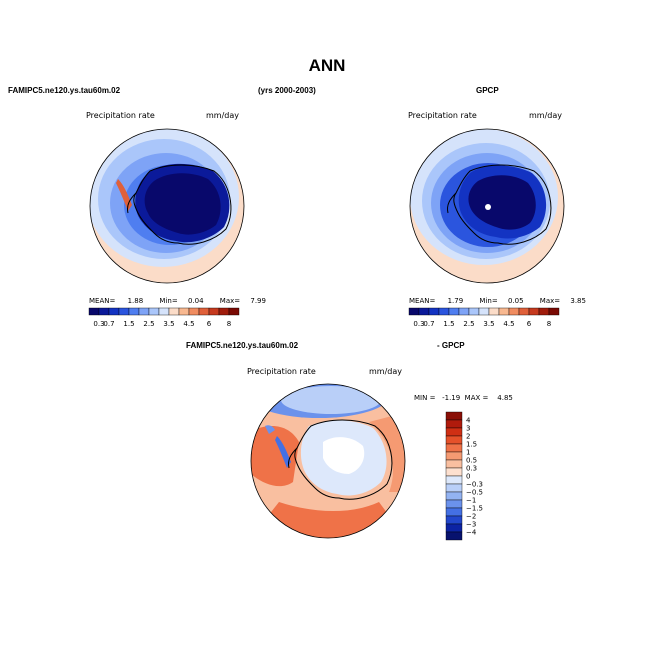 The height and width of the screenshot is (654, 654). I want to click on diff-minmax: MIN = -1.19 MAX = 4.85, so click(463, 398).